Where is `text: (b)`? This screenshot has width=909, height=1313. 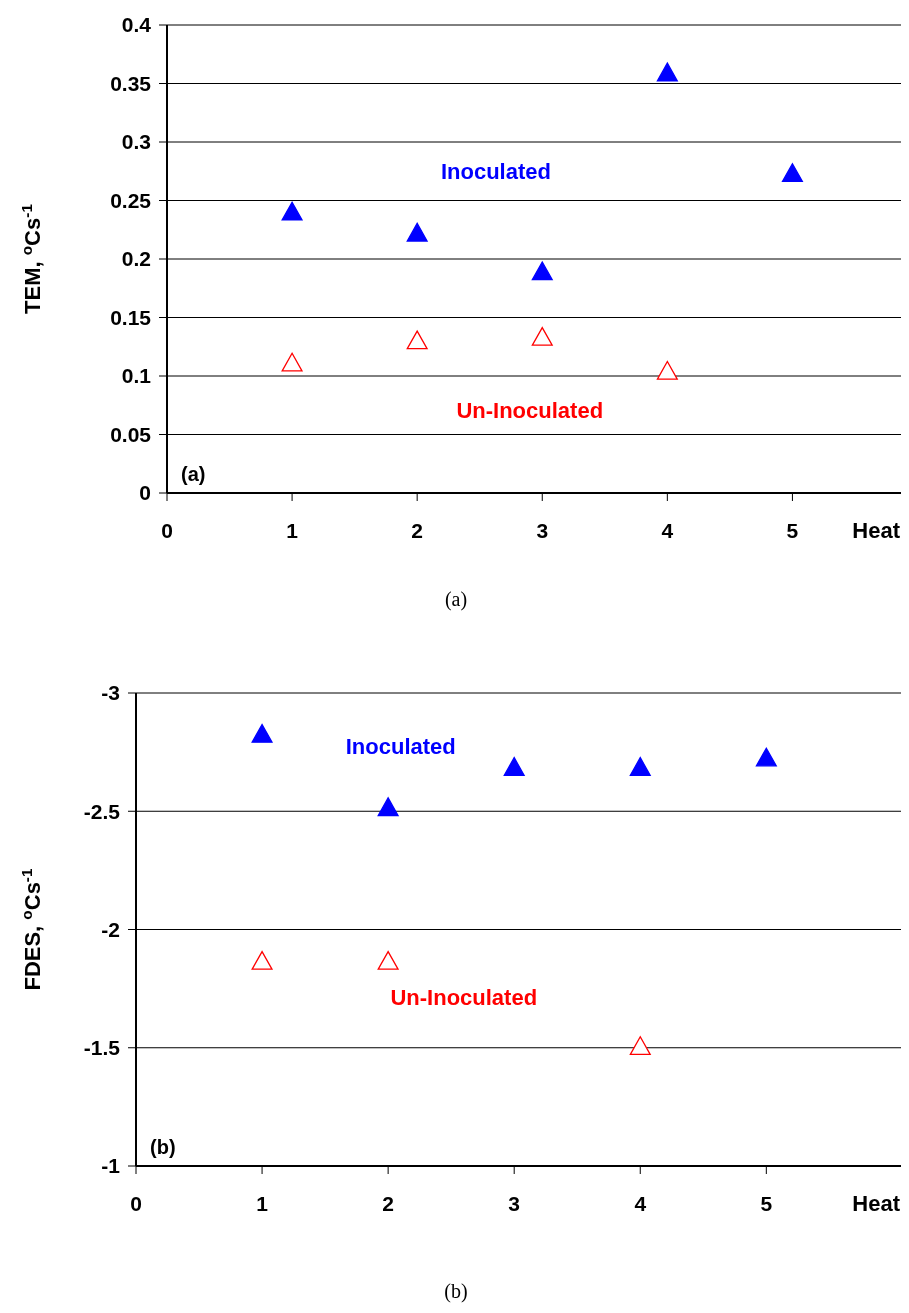
text: (b) is located at coordinates (456, 1291).